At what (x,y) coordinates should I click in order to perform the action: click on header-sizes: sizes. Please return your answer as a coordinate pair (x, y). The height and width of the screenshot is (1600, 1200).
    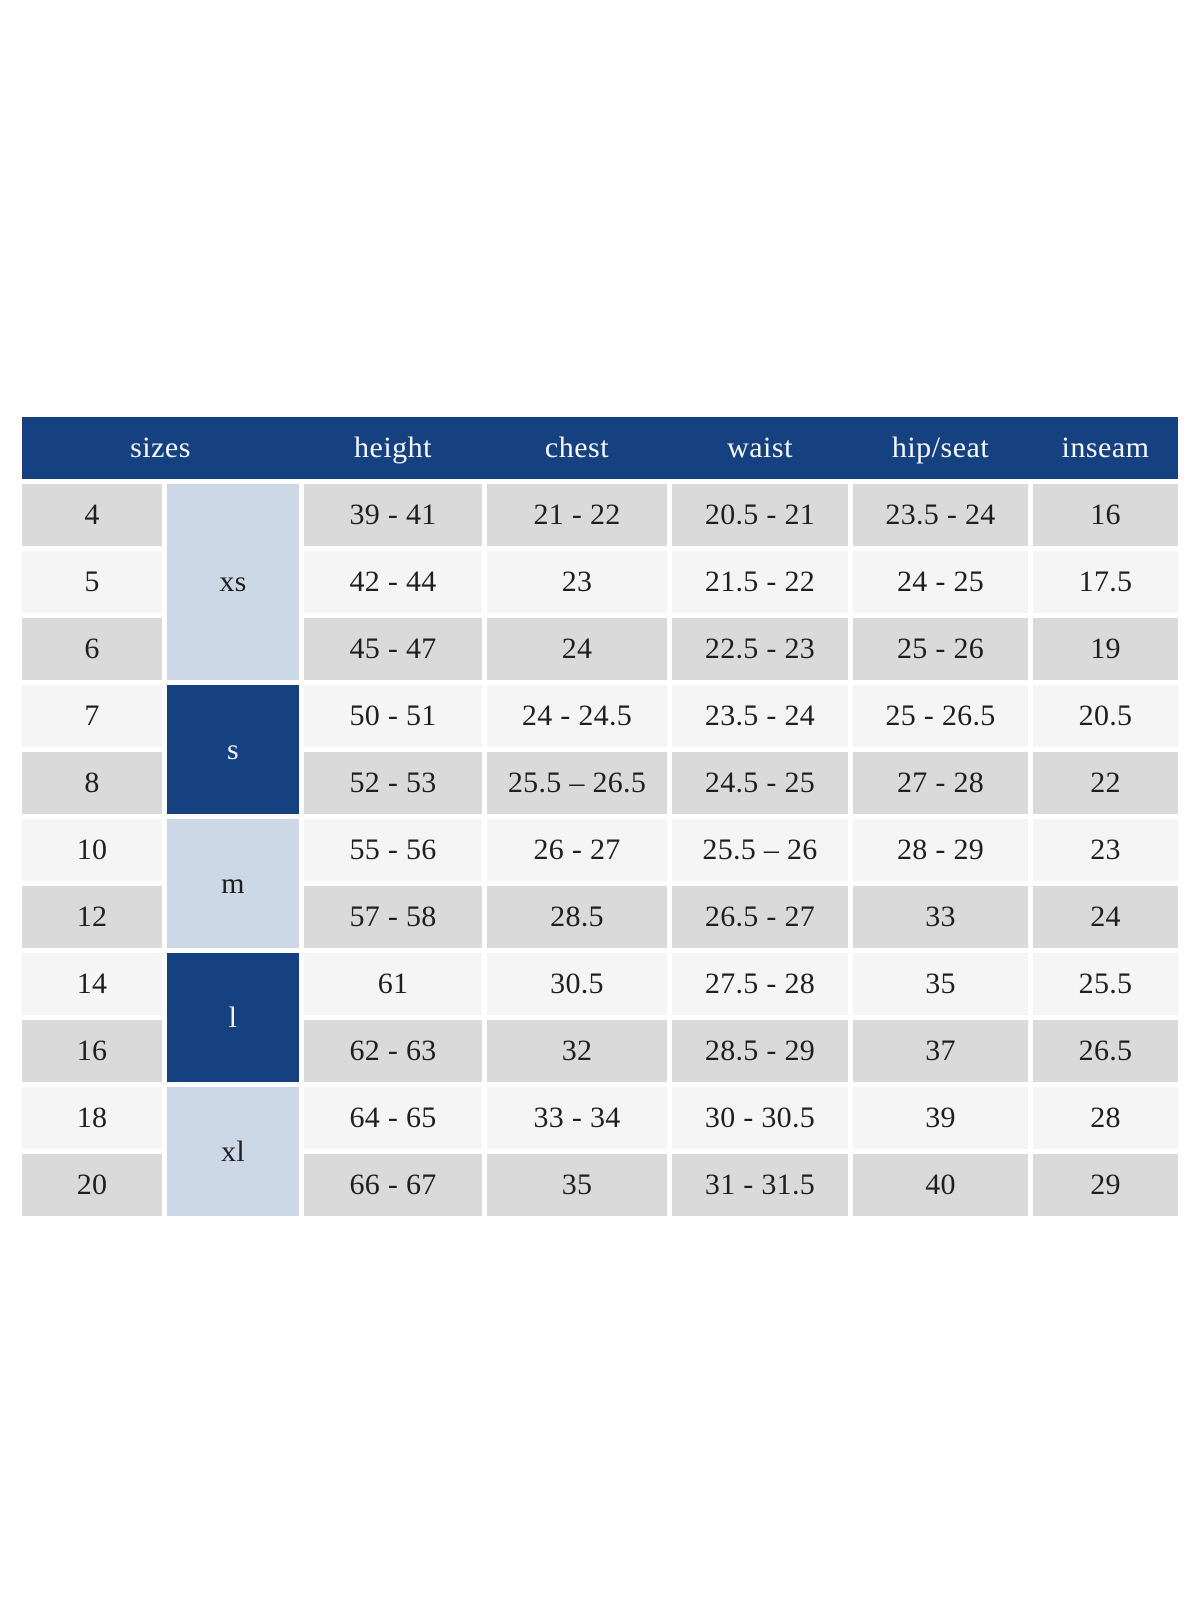
    Looking at the image, I should click on (160, 447).